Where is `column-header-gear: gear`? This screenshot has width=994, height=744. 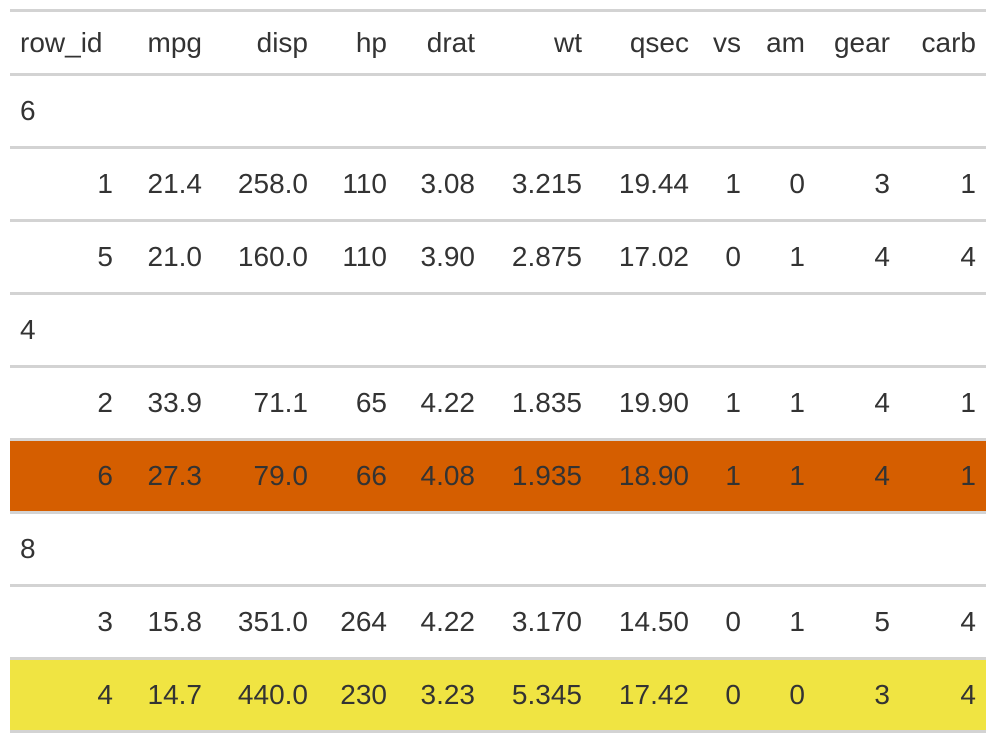
column-header-gear: gear is located at coordinates (857, 42).